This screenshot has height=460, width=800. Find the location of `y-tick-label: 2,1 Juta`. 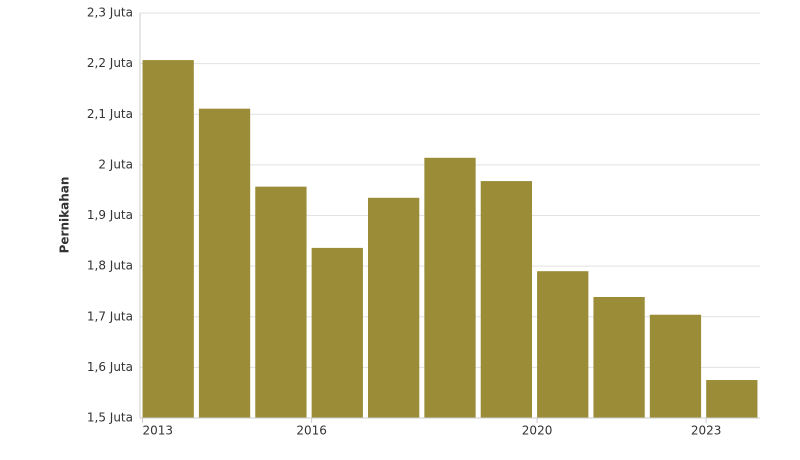

y-tick-label: 2,1 Juta is located at coordinates (110, 114).